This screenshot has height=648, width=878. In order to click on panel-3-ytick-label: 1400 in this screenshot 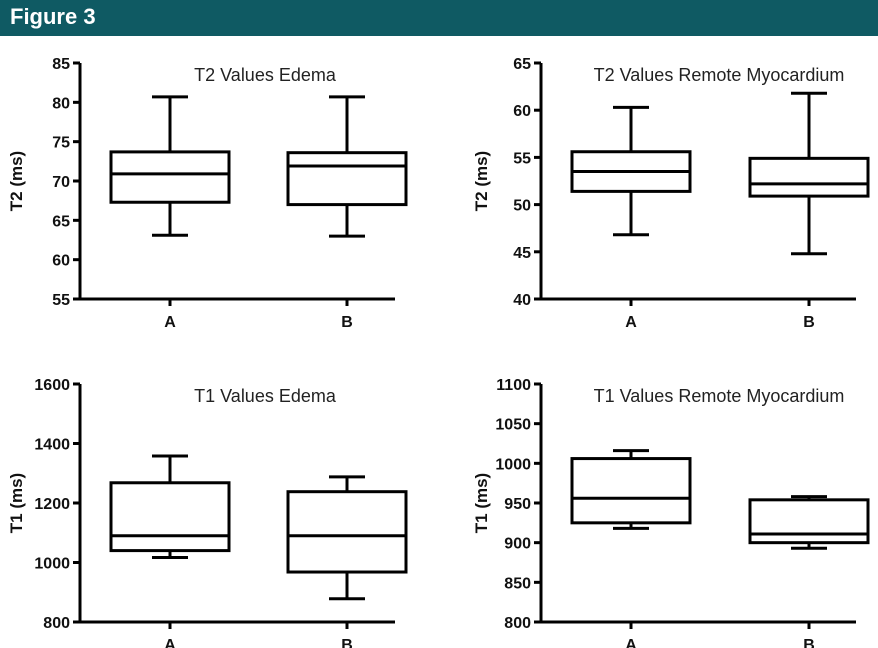, I will do `click(52, 445)`.